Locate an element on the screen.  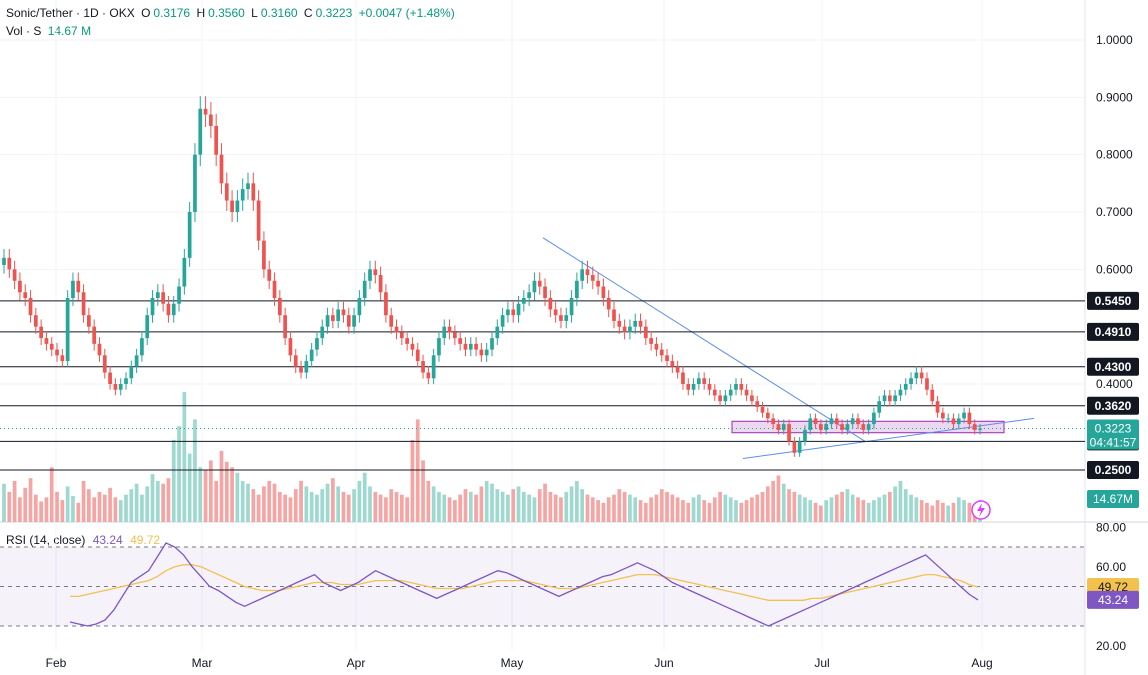
level-tag-label: 0.5450 is located at coordinates (1113, 301).